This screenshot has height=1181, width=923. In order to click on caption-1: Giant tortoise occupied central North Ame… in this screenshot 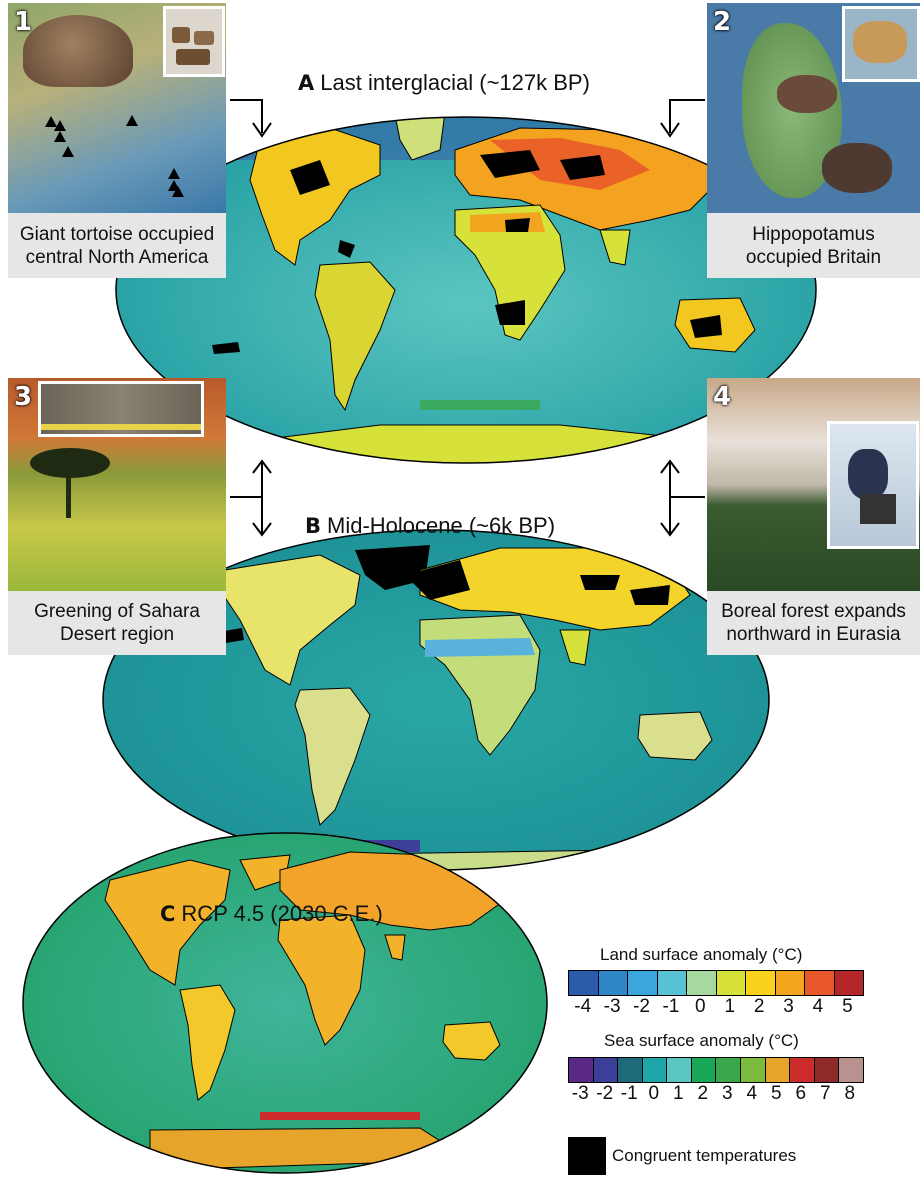, I will do `click(117, 245)`.